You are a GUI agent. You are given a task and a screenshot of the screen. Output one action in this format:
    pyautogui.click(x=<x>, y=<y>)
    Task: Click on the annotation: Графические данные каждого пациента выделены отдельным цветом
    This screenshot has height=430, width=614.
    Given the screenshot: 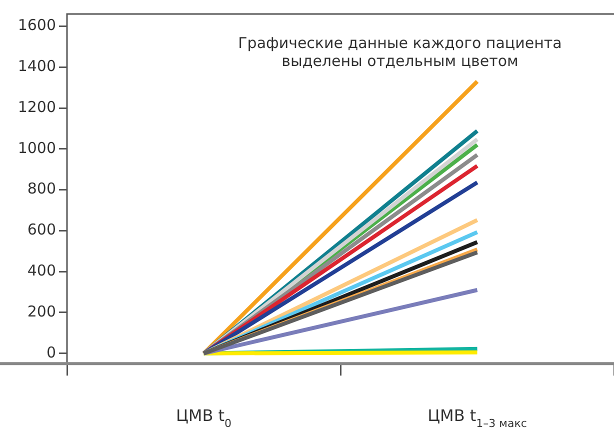 What is the action you would take?
    pyautogui.click(x=400, y=52)
    